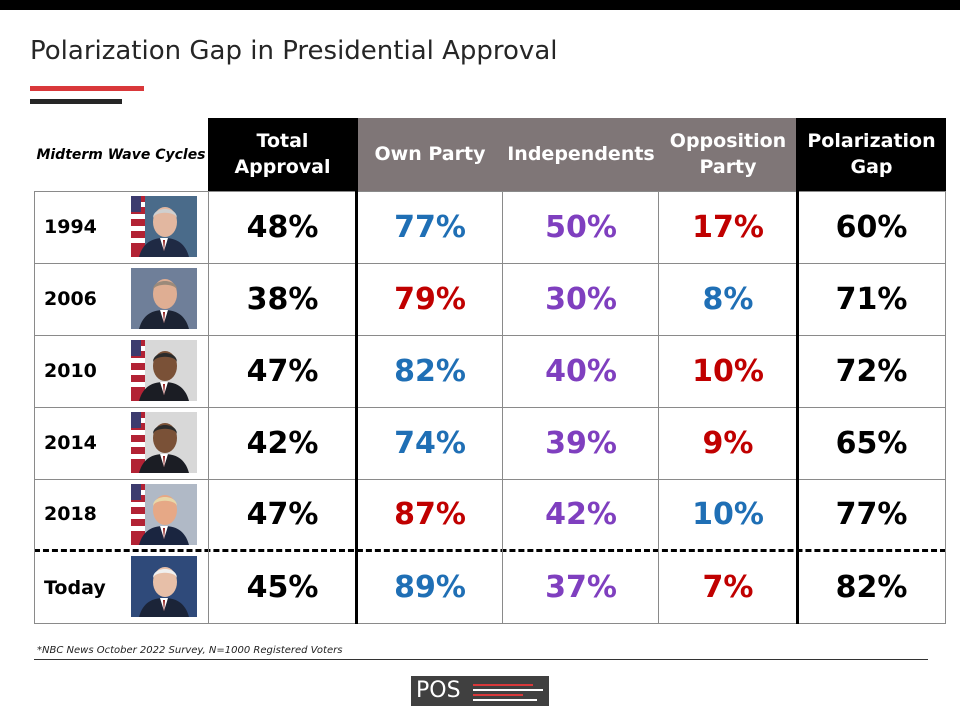 The image size is (960, 720). Describe the element at coordinates (70, 299) in the screenshot. I see `row-year: 2006` at that location.